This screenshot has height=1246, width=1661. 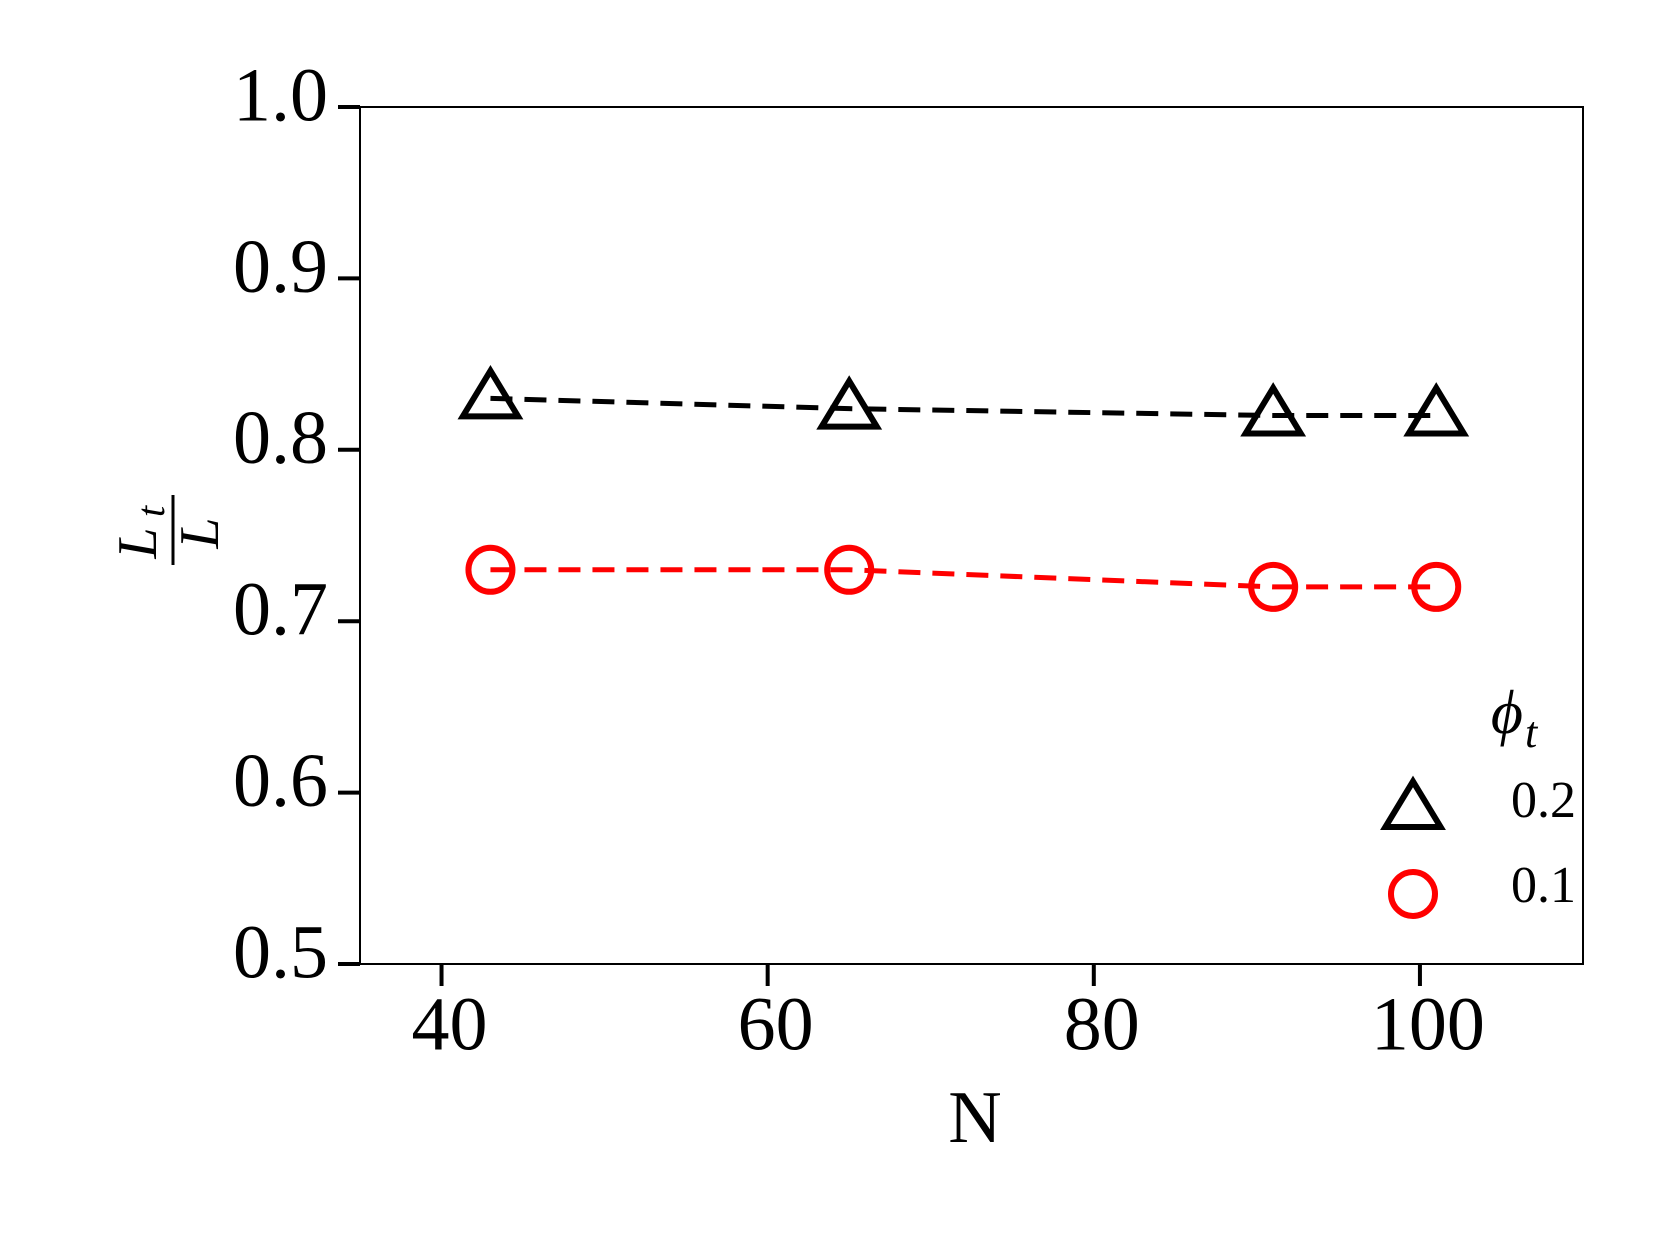 What do you see at coordinates (138, 543) in the screenshot?
I see `y-label-numerator: L` at bounding box center [138, 543].